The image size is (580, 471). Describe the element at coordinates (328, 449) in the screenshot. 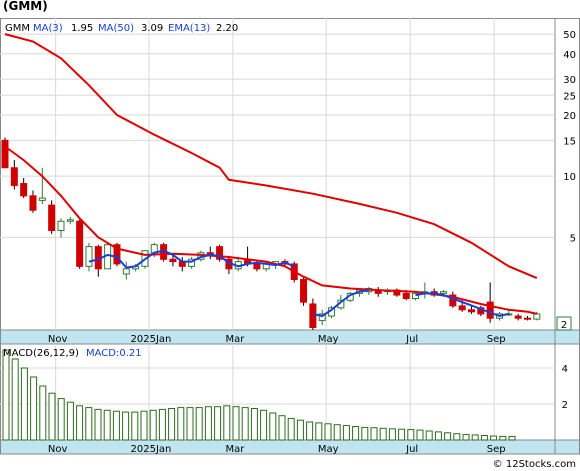

I see `macd-x-tick-label: May` at that location.